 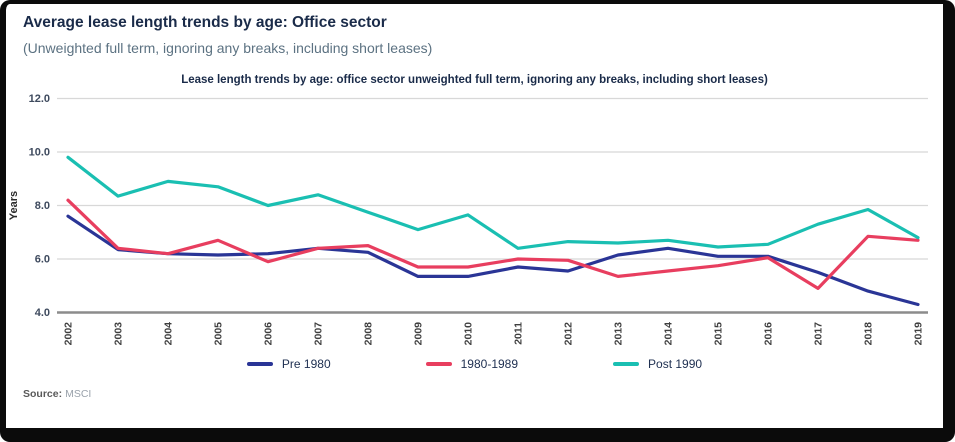 What do you see at coordinates (369, 334) in the screenshot?
I see `svg-text: 2008` at bounding box center [369, 334].